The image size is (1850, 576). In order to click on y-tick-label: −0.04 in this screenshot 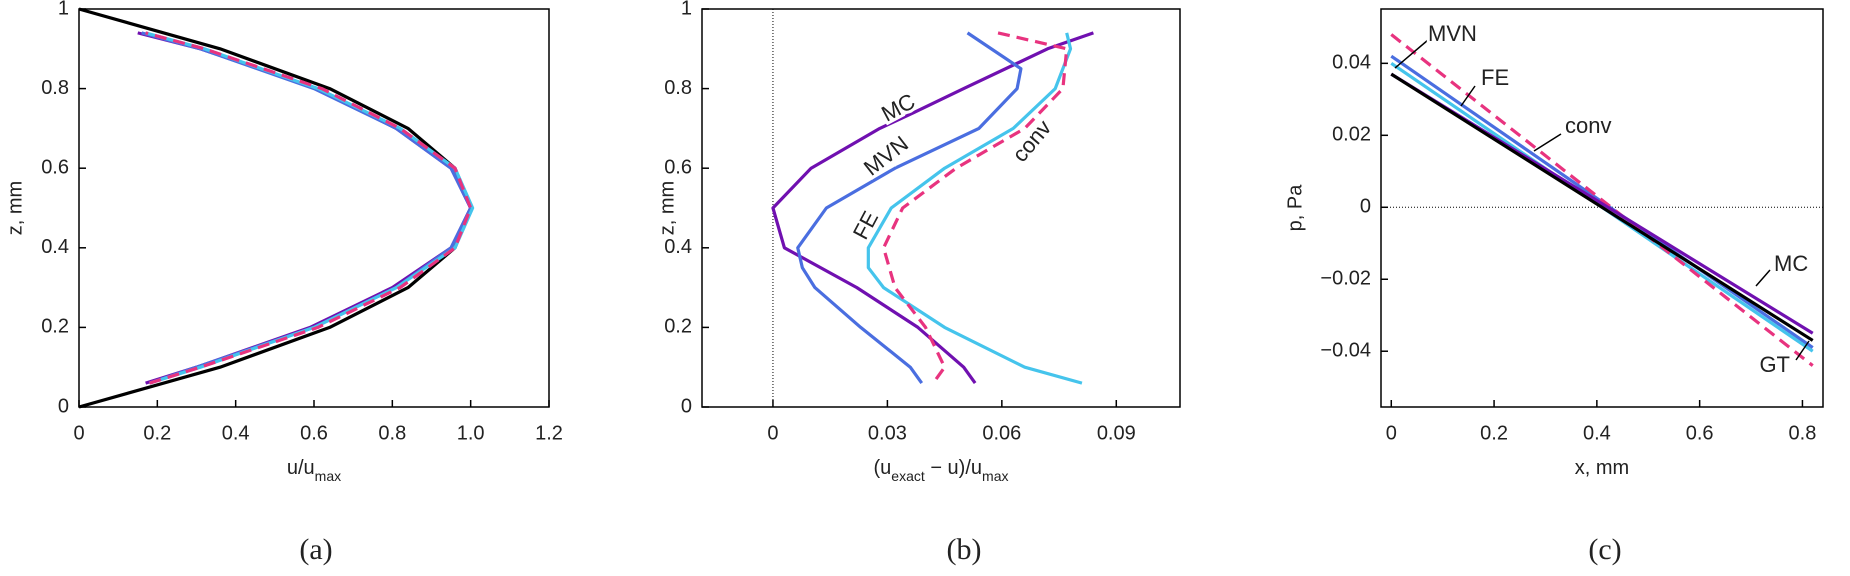, I will do `click(1345, 351)`.